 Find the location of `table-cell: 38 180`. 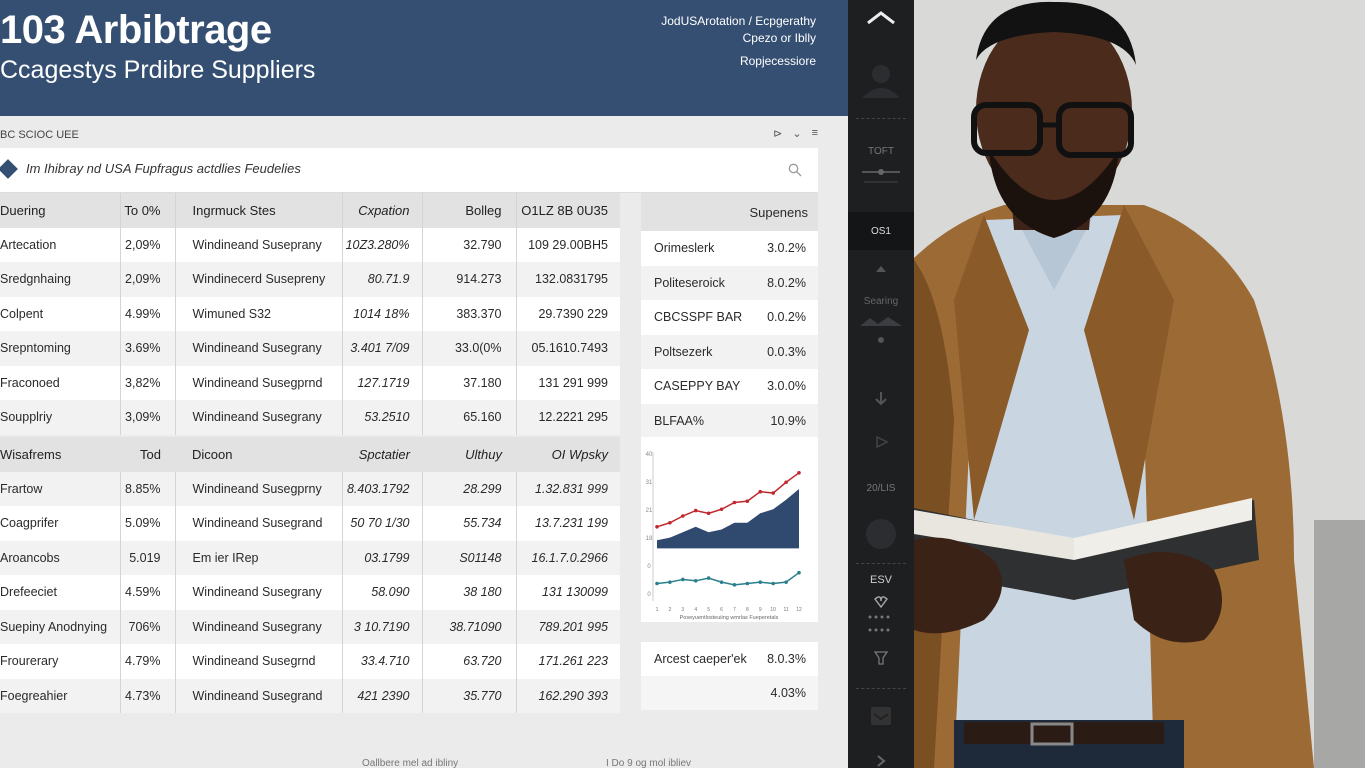

table-cell: 38 180 is located at coordinates (469, 592).